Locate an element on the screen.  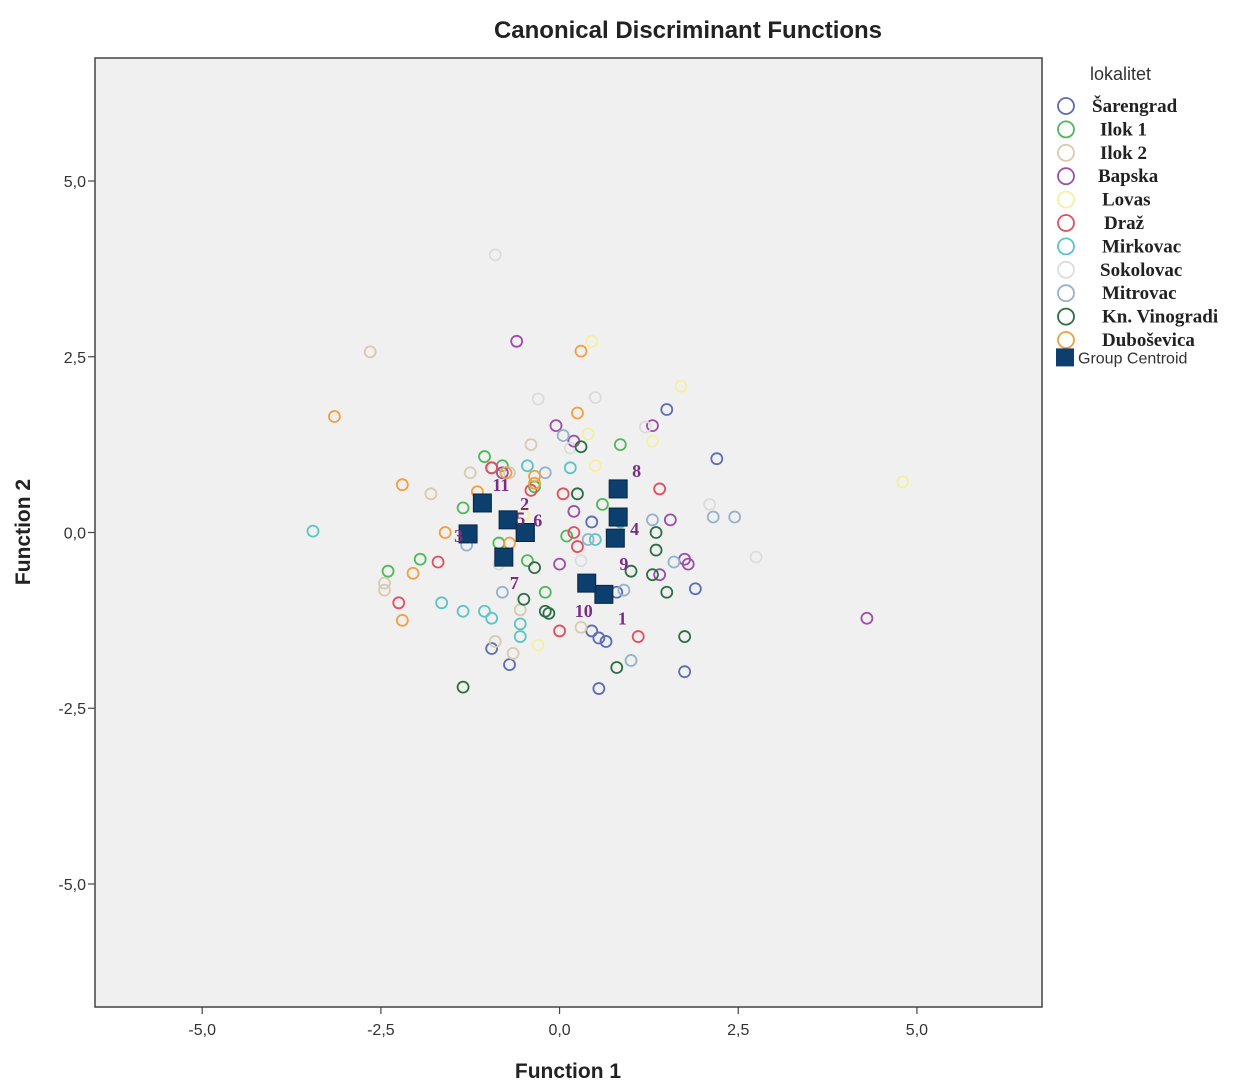
x-tick-label: 5,0 is located at coordinates (917, 1030).